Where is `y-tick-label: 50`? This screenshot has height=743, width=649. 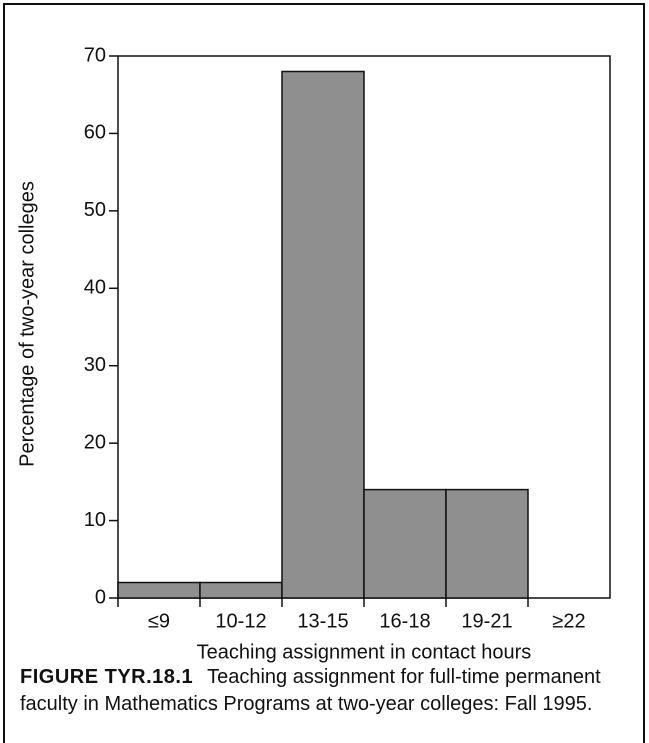 y-tick-label: 50 is located at coordinates (95, 210).